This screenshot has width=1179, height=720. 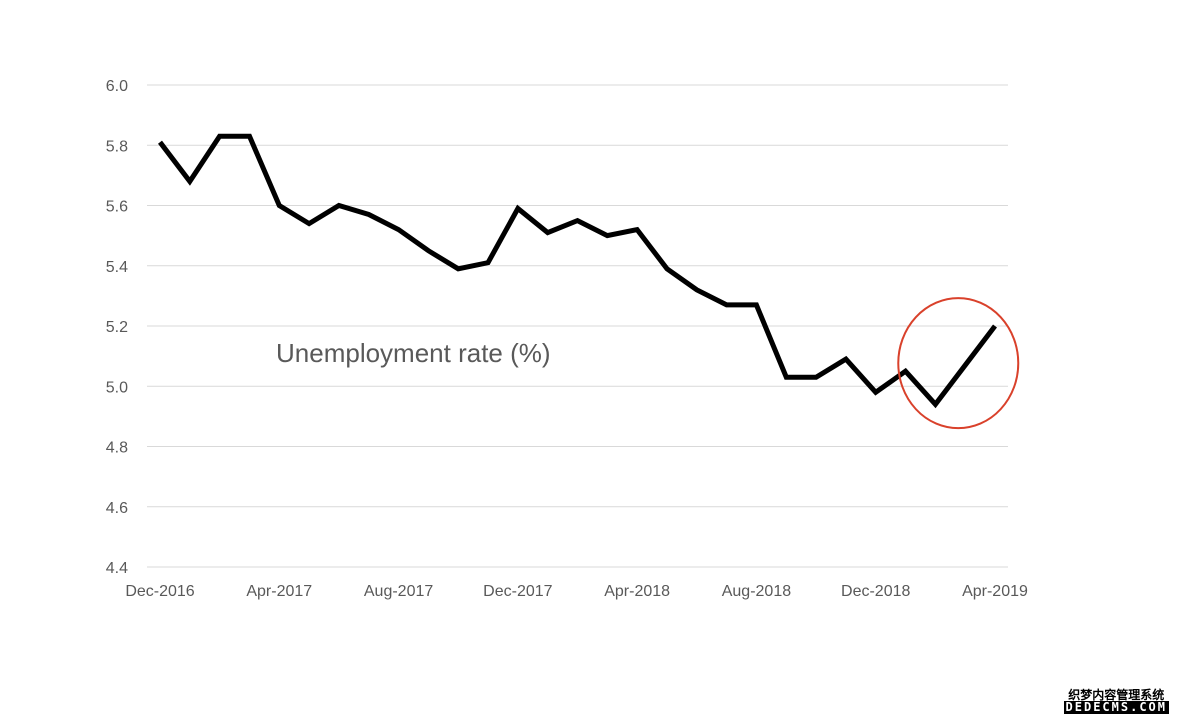 What do you see at coordinates (1116, 694) in the screenshot?
I see `watermark-text-cn: 织梦内容管理系统` at bounding box center [1116, 694].